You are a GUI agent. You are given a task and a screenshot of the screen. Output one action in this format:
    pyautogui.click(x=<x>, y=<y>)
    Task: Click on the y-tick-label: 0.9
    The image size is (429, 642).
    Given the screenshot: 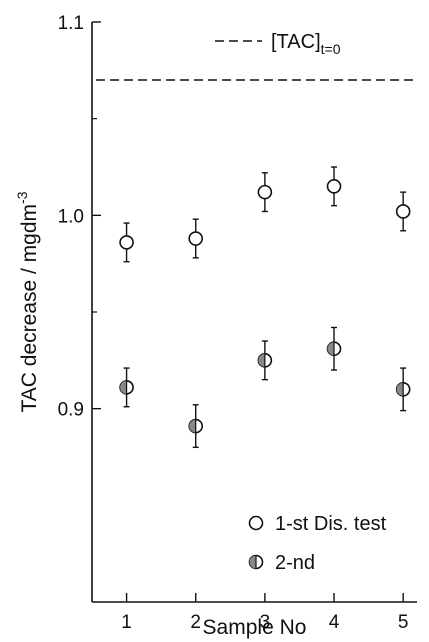 What is the action you would take?
    pyautogui.click(x=71, y=410)
    